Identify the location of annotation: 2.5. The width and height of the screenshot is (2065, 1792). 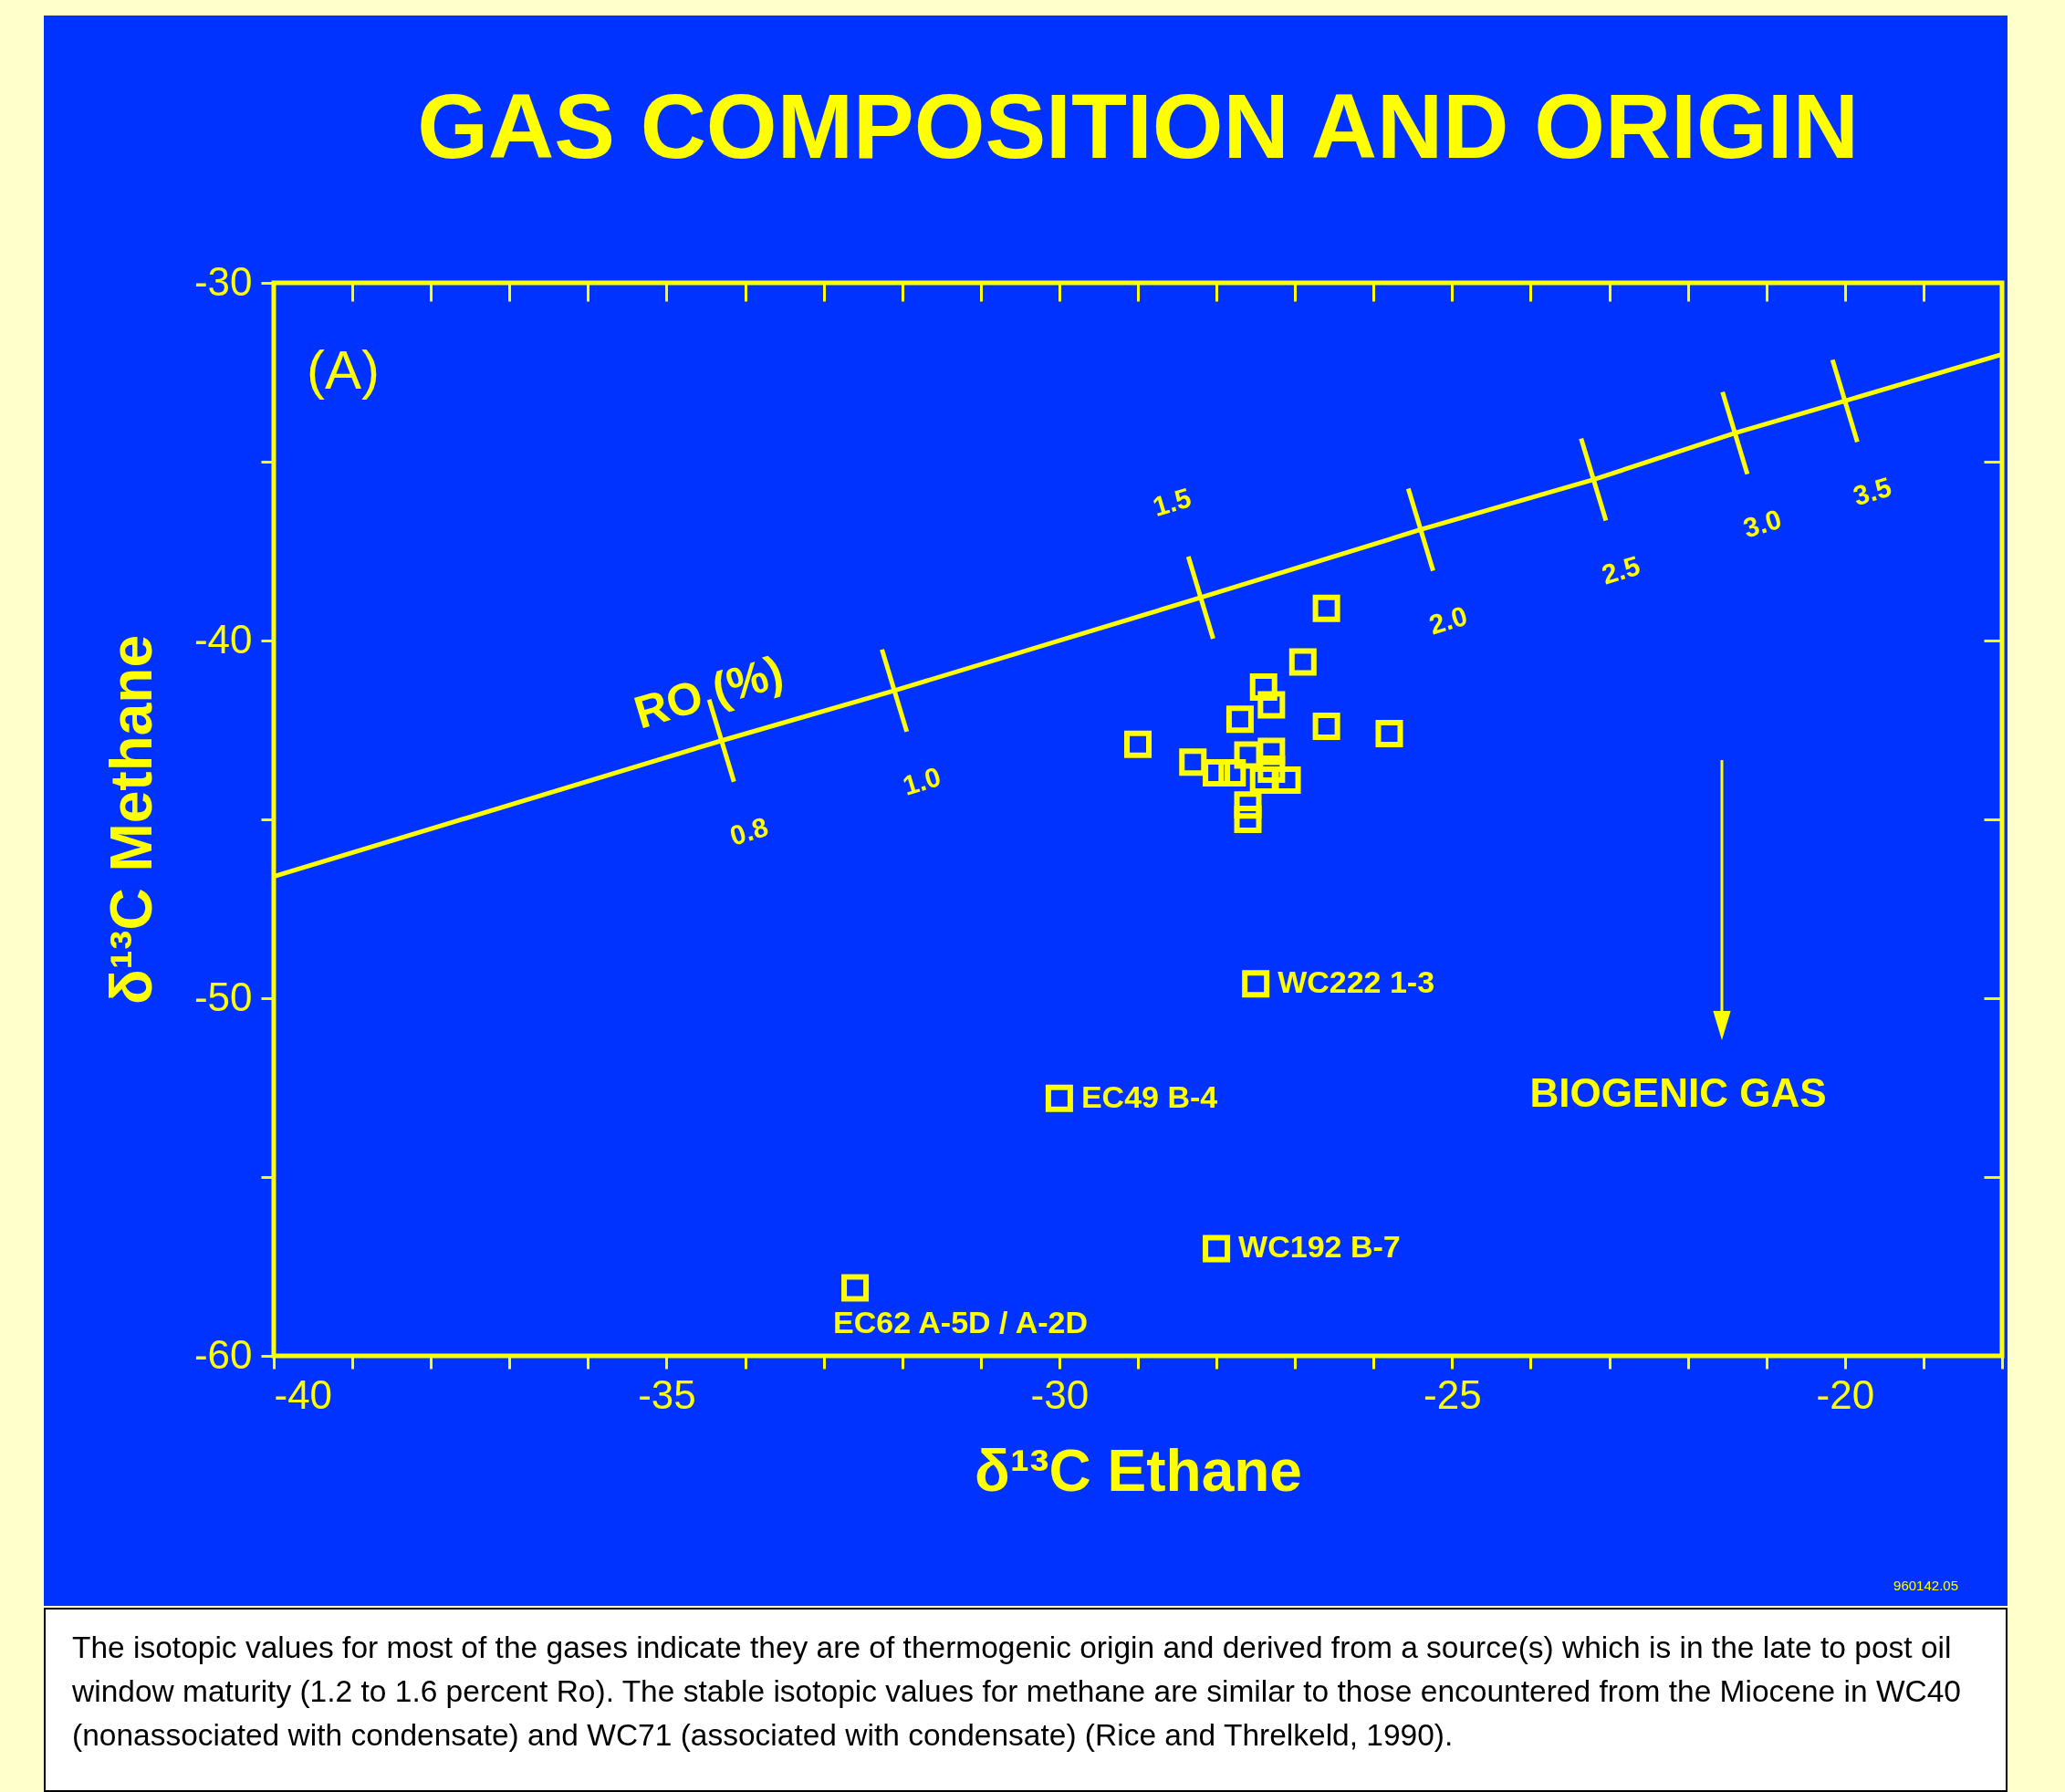
(1621, 569).